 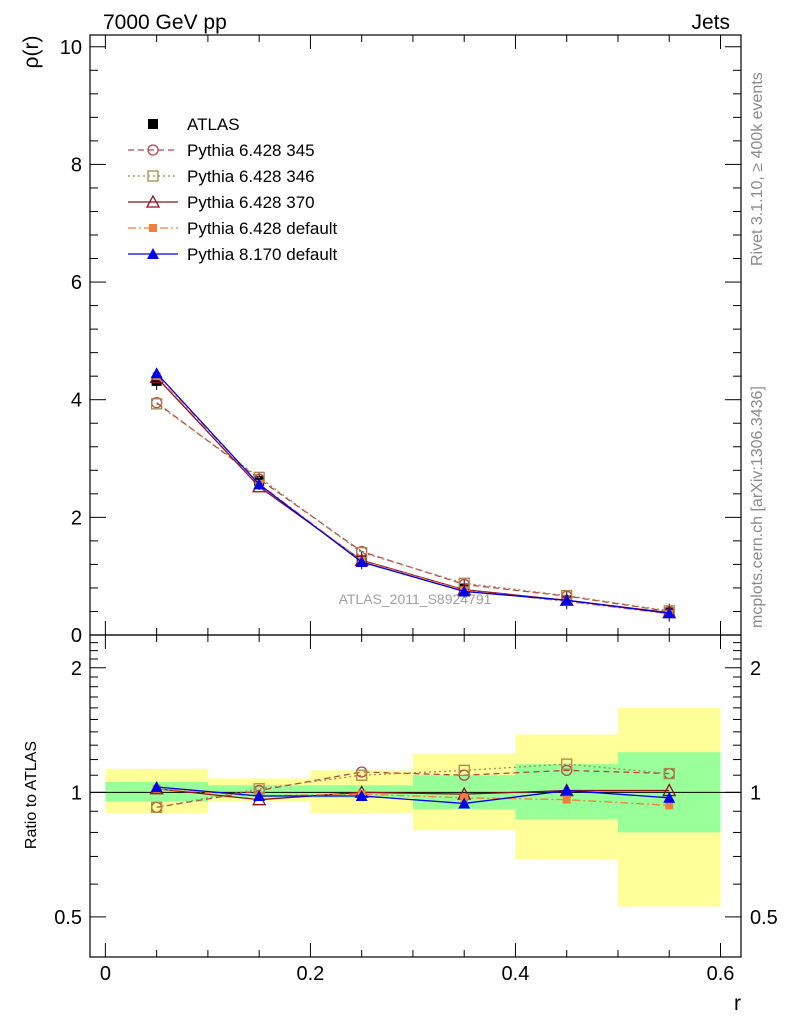 What do you see at coordinates (31, 795) in the screenshot?
I see `ratio-y-axis-label: Ratio to ATLAS` at bounding box center [31, 795].